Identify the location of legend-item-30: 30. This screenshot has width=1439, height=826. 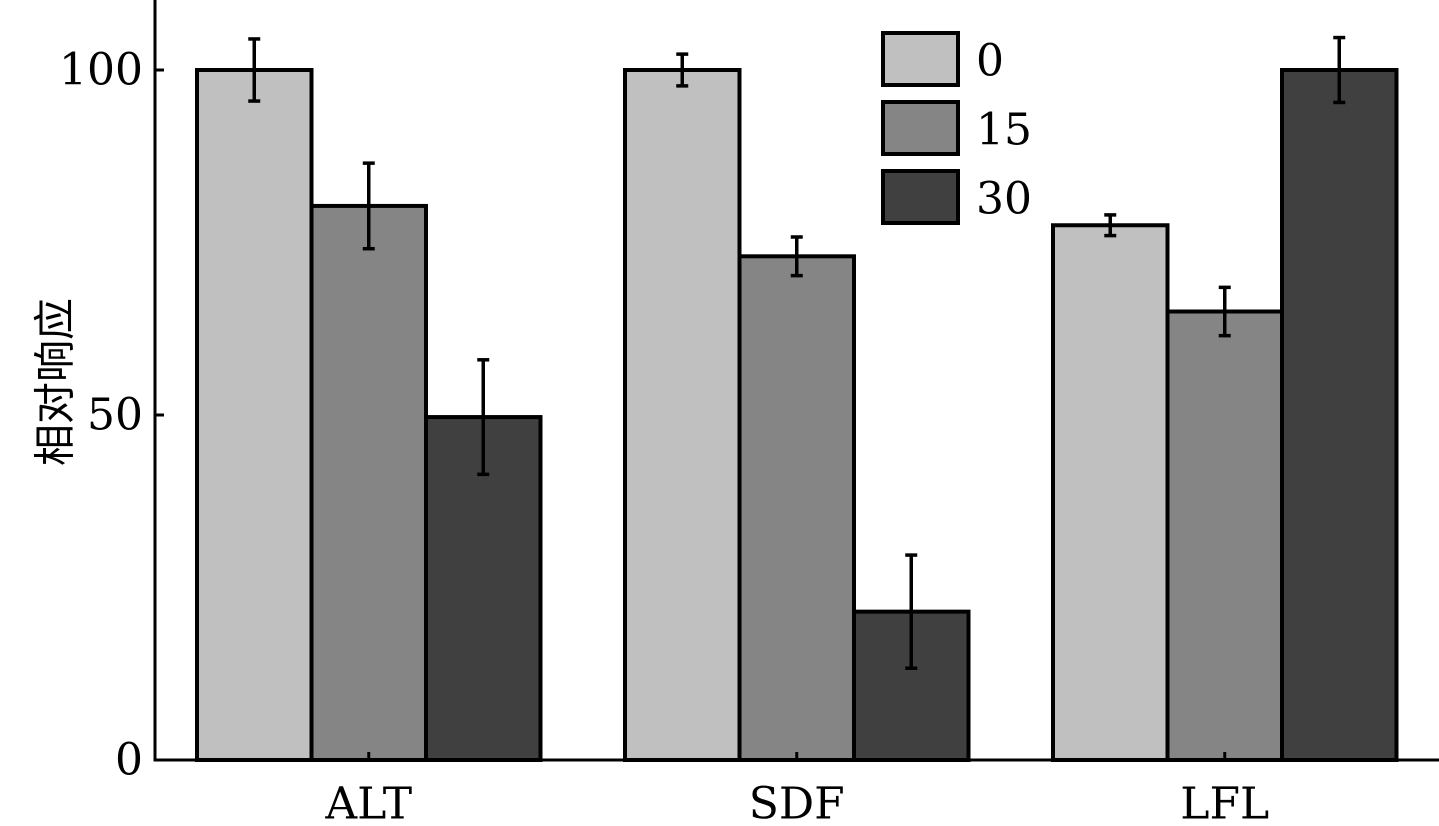
(956, 197).